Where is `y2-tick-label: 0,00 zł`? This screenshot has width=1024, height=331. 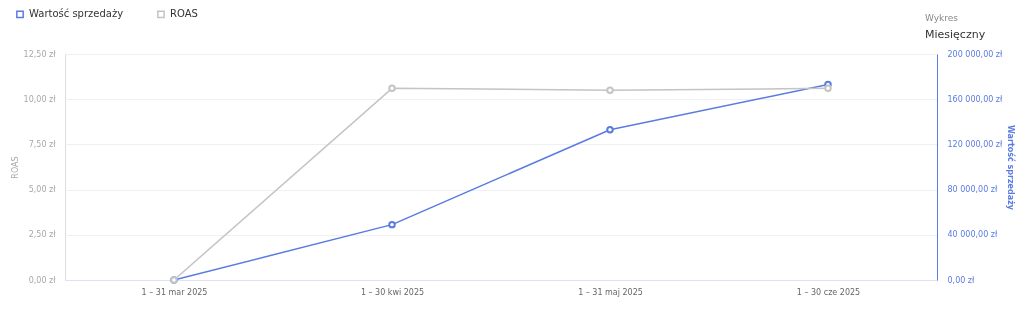 y2-tick-label: 0,00 zł is located at coordinates (961, 280).